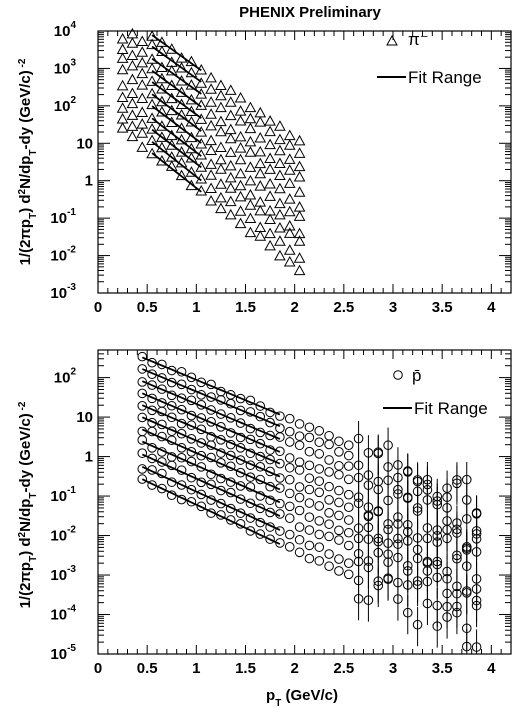 The height and width of the screenshot is (708, 520). Describe the element at coordinates (84, 417) in the screenshot. I see `y-tick-label: 10` at that location.